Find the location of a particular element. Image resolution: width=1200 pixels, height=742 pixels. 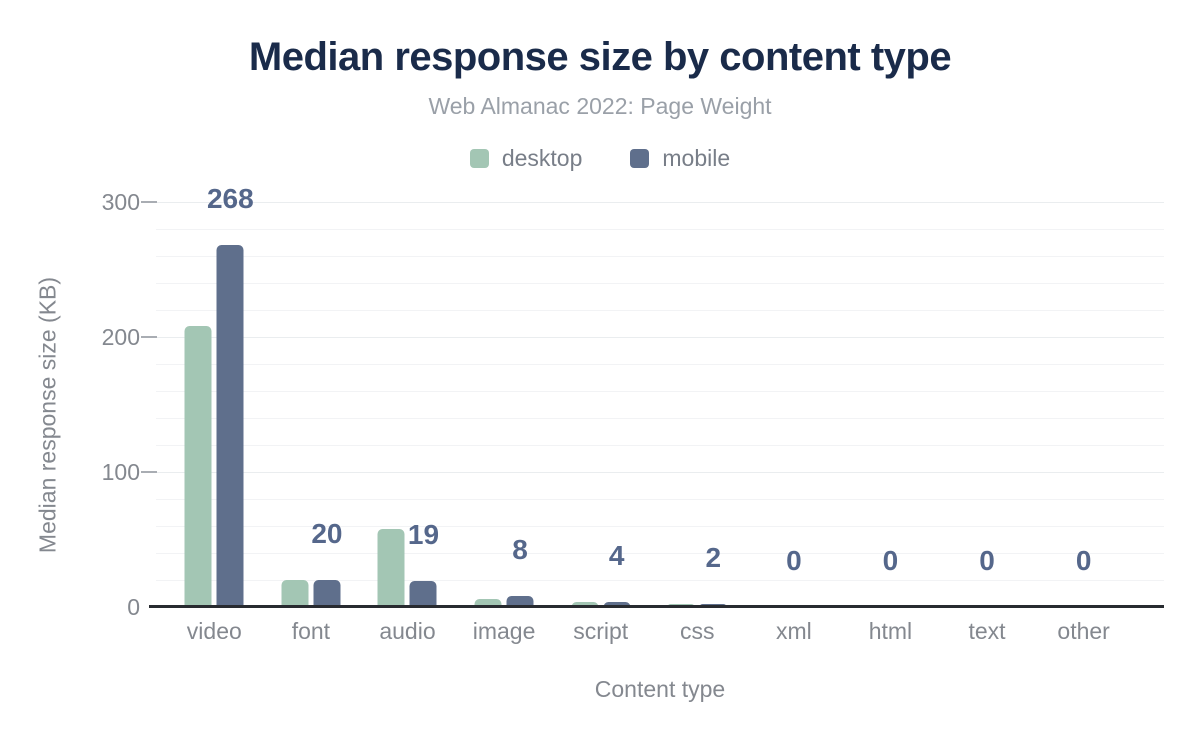

legend-label-desktop: desktop is located at coordinates (542, 158).